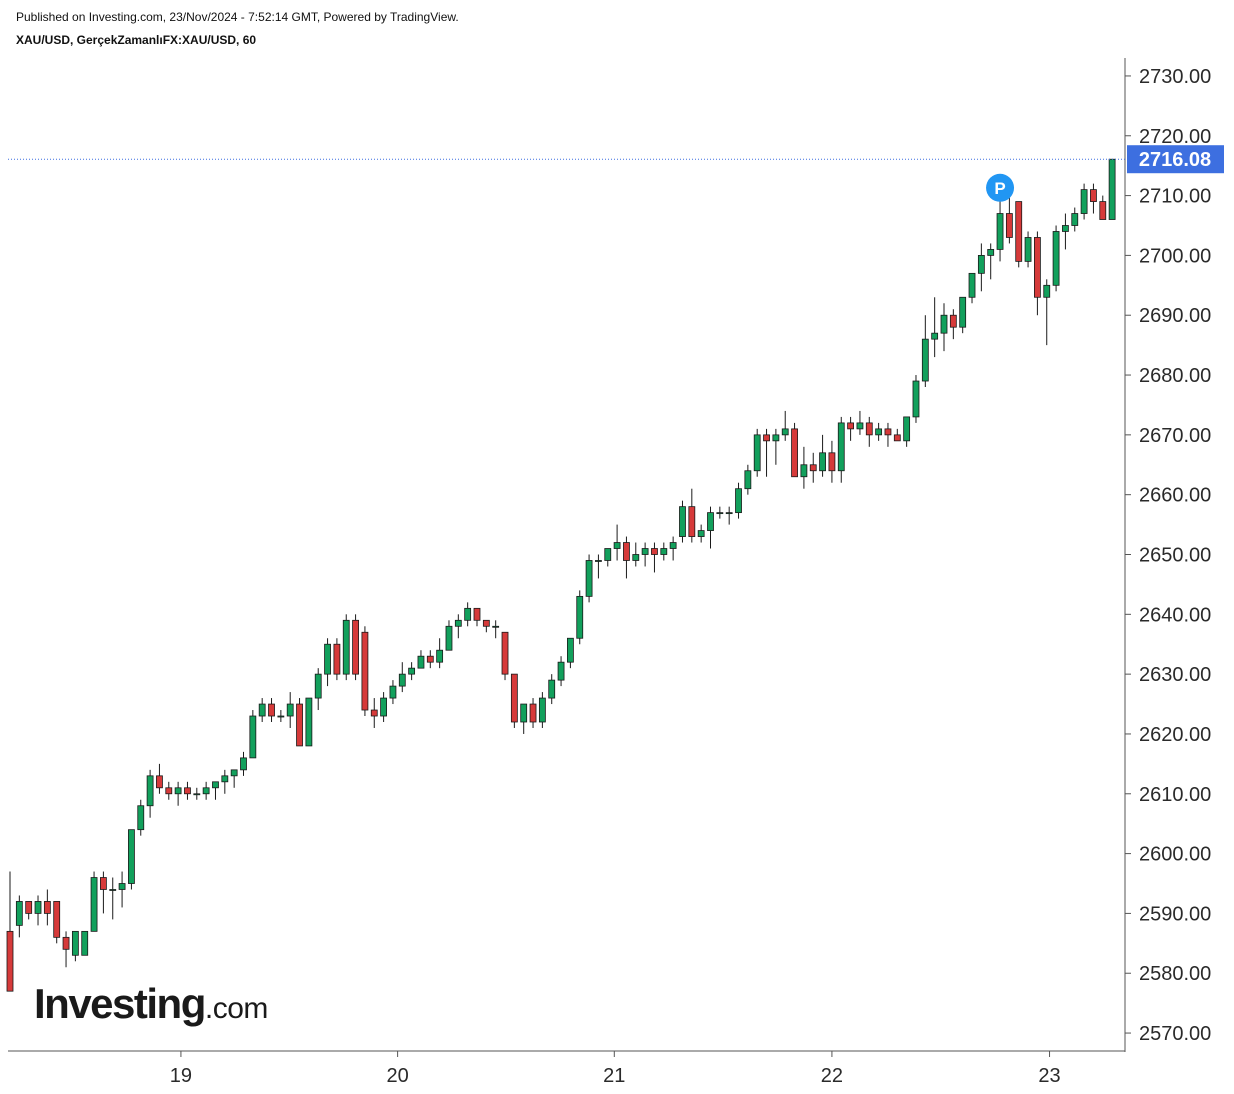 The height and width of the screenshot is (1094, 1234). Describe the element at coordinates (614, 1076) in the screenshot. I see `x-tick-label: 21` at that location.